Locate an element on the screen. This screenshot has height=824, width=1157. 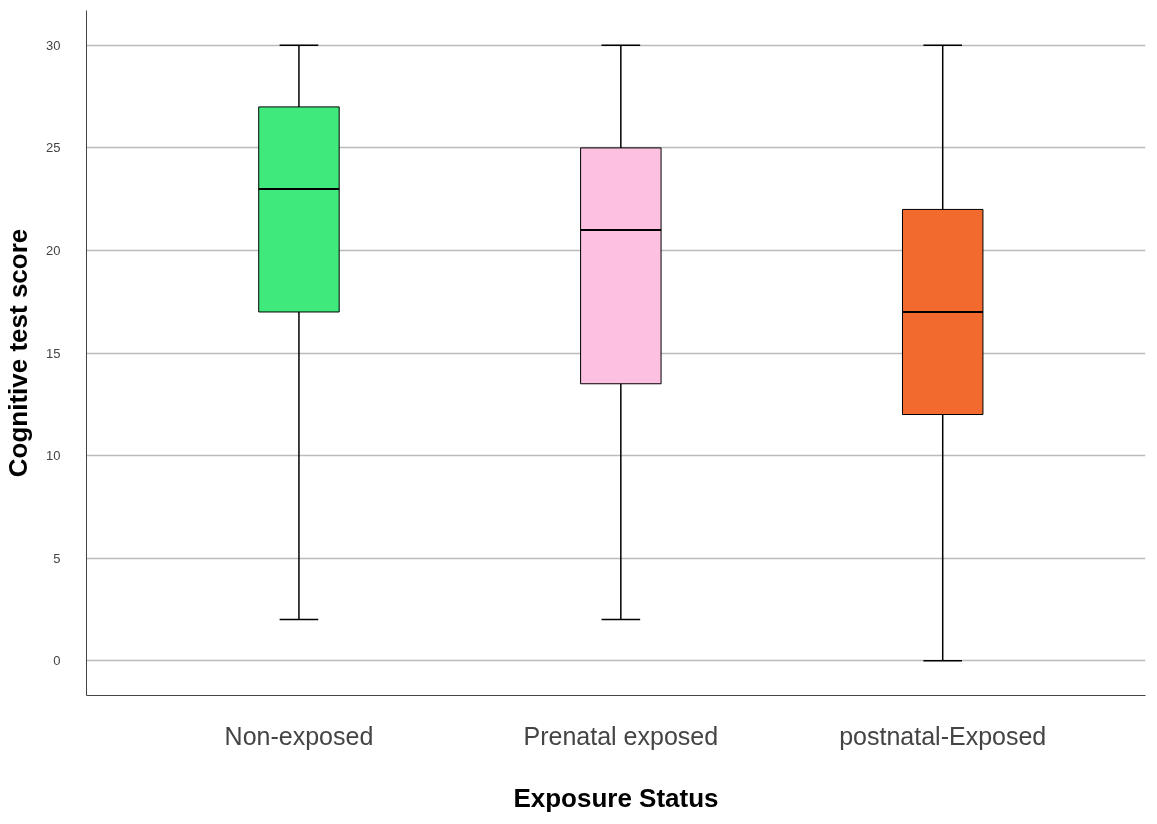
y-tick-label: 5 is located at coordinates (57, 558).